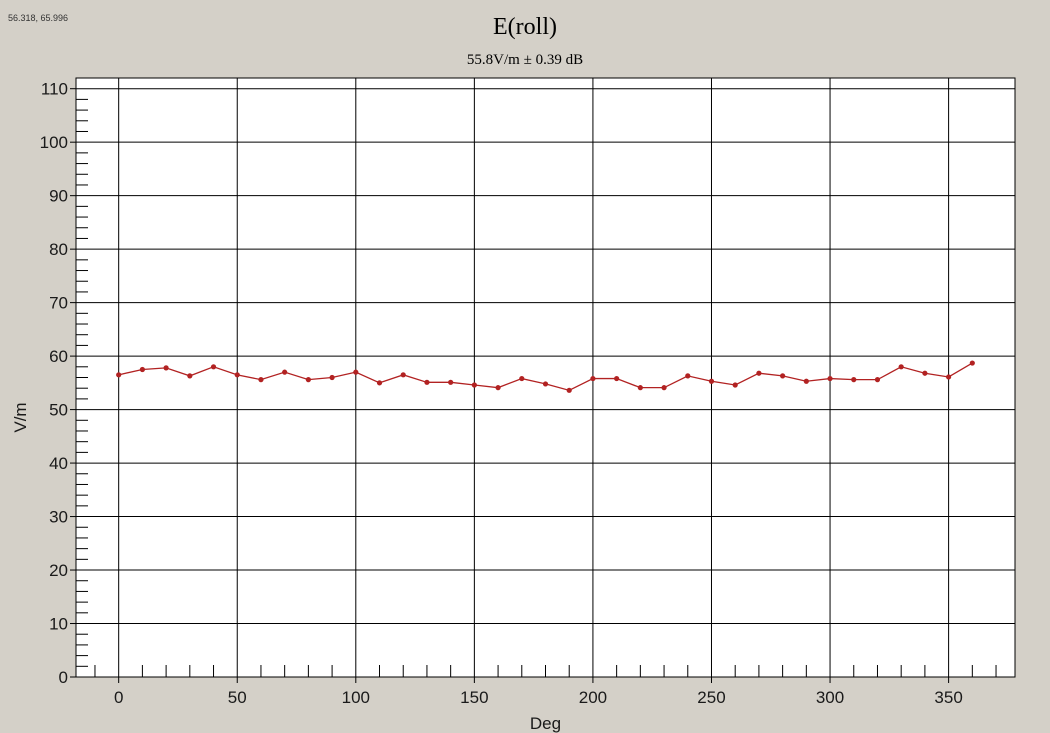 The height and width of the screenshot is (733, 1050). I want to click on y-tick-label: 50, so click(58, 410).